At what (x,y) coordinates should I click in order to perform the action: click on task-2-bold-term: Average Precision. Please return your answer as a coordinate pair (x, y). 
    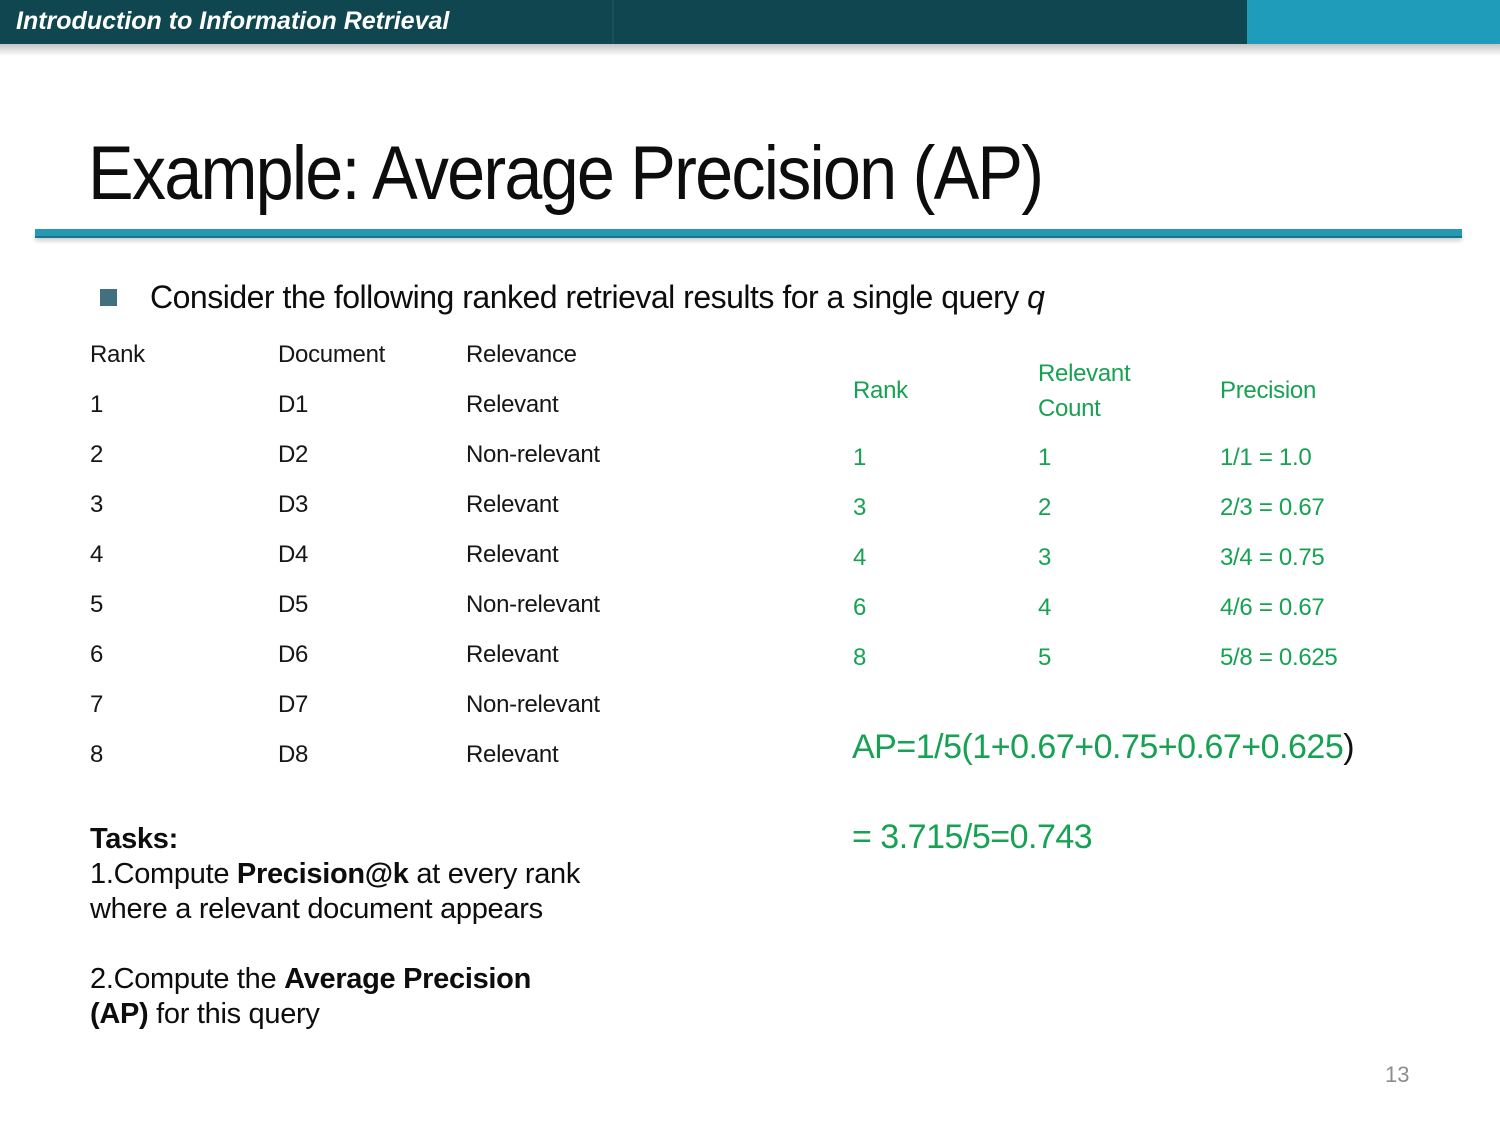
    Looking at the image, I should click on (407, 979).